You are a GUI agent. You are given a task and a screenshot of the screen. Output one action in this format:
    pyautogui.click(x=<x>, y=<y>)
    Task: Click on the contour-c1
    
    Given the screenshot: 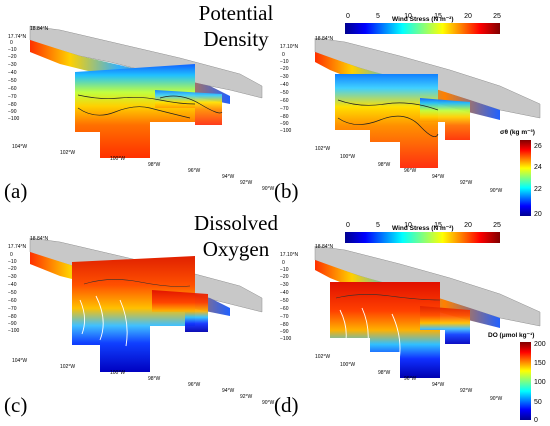 What is the action you would take?
    pyautogui.click(x=103, y=321)
    